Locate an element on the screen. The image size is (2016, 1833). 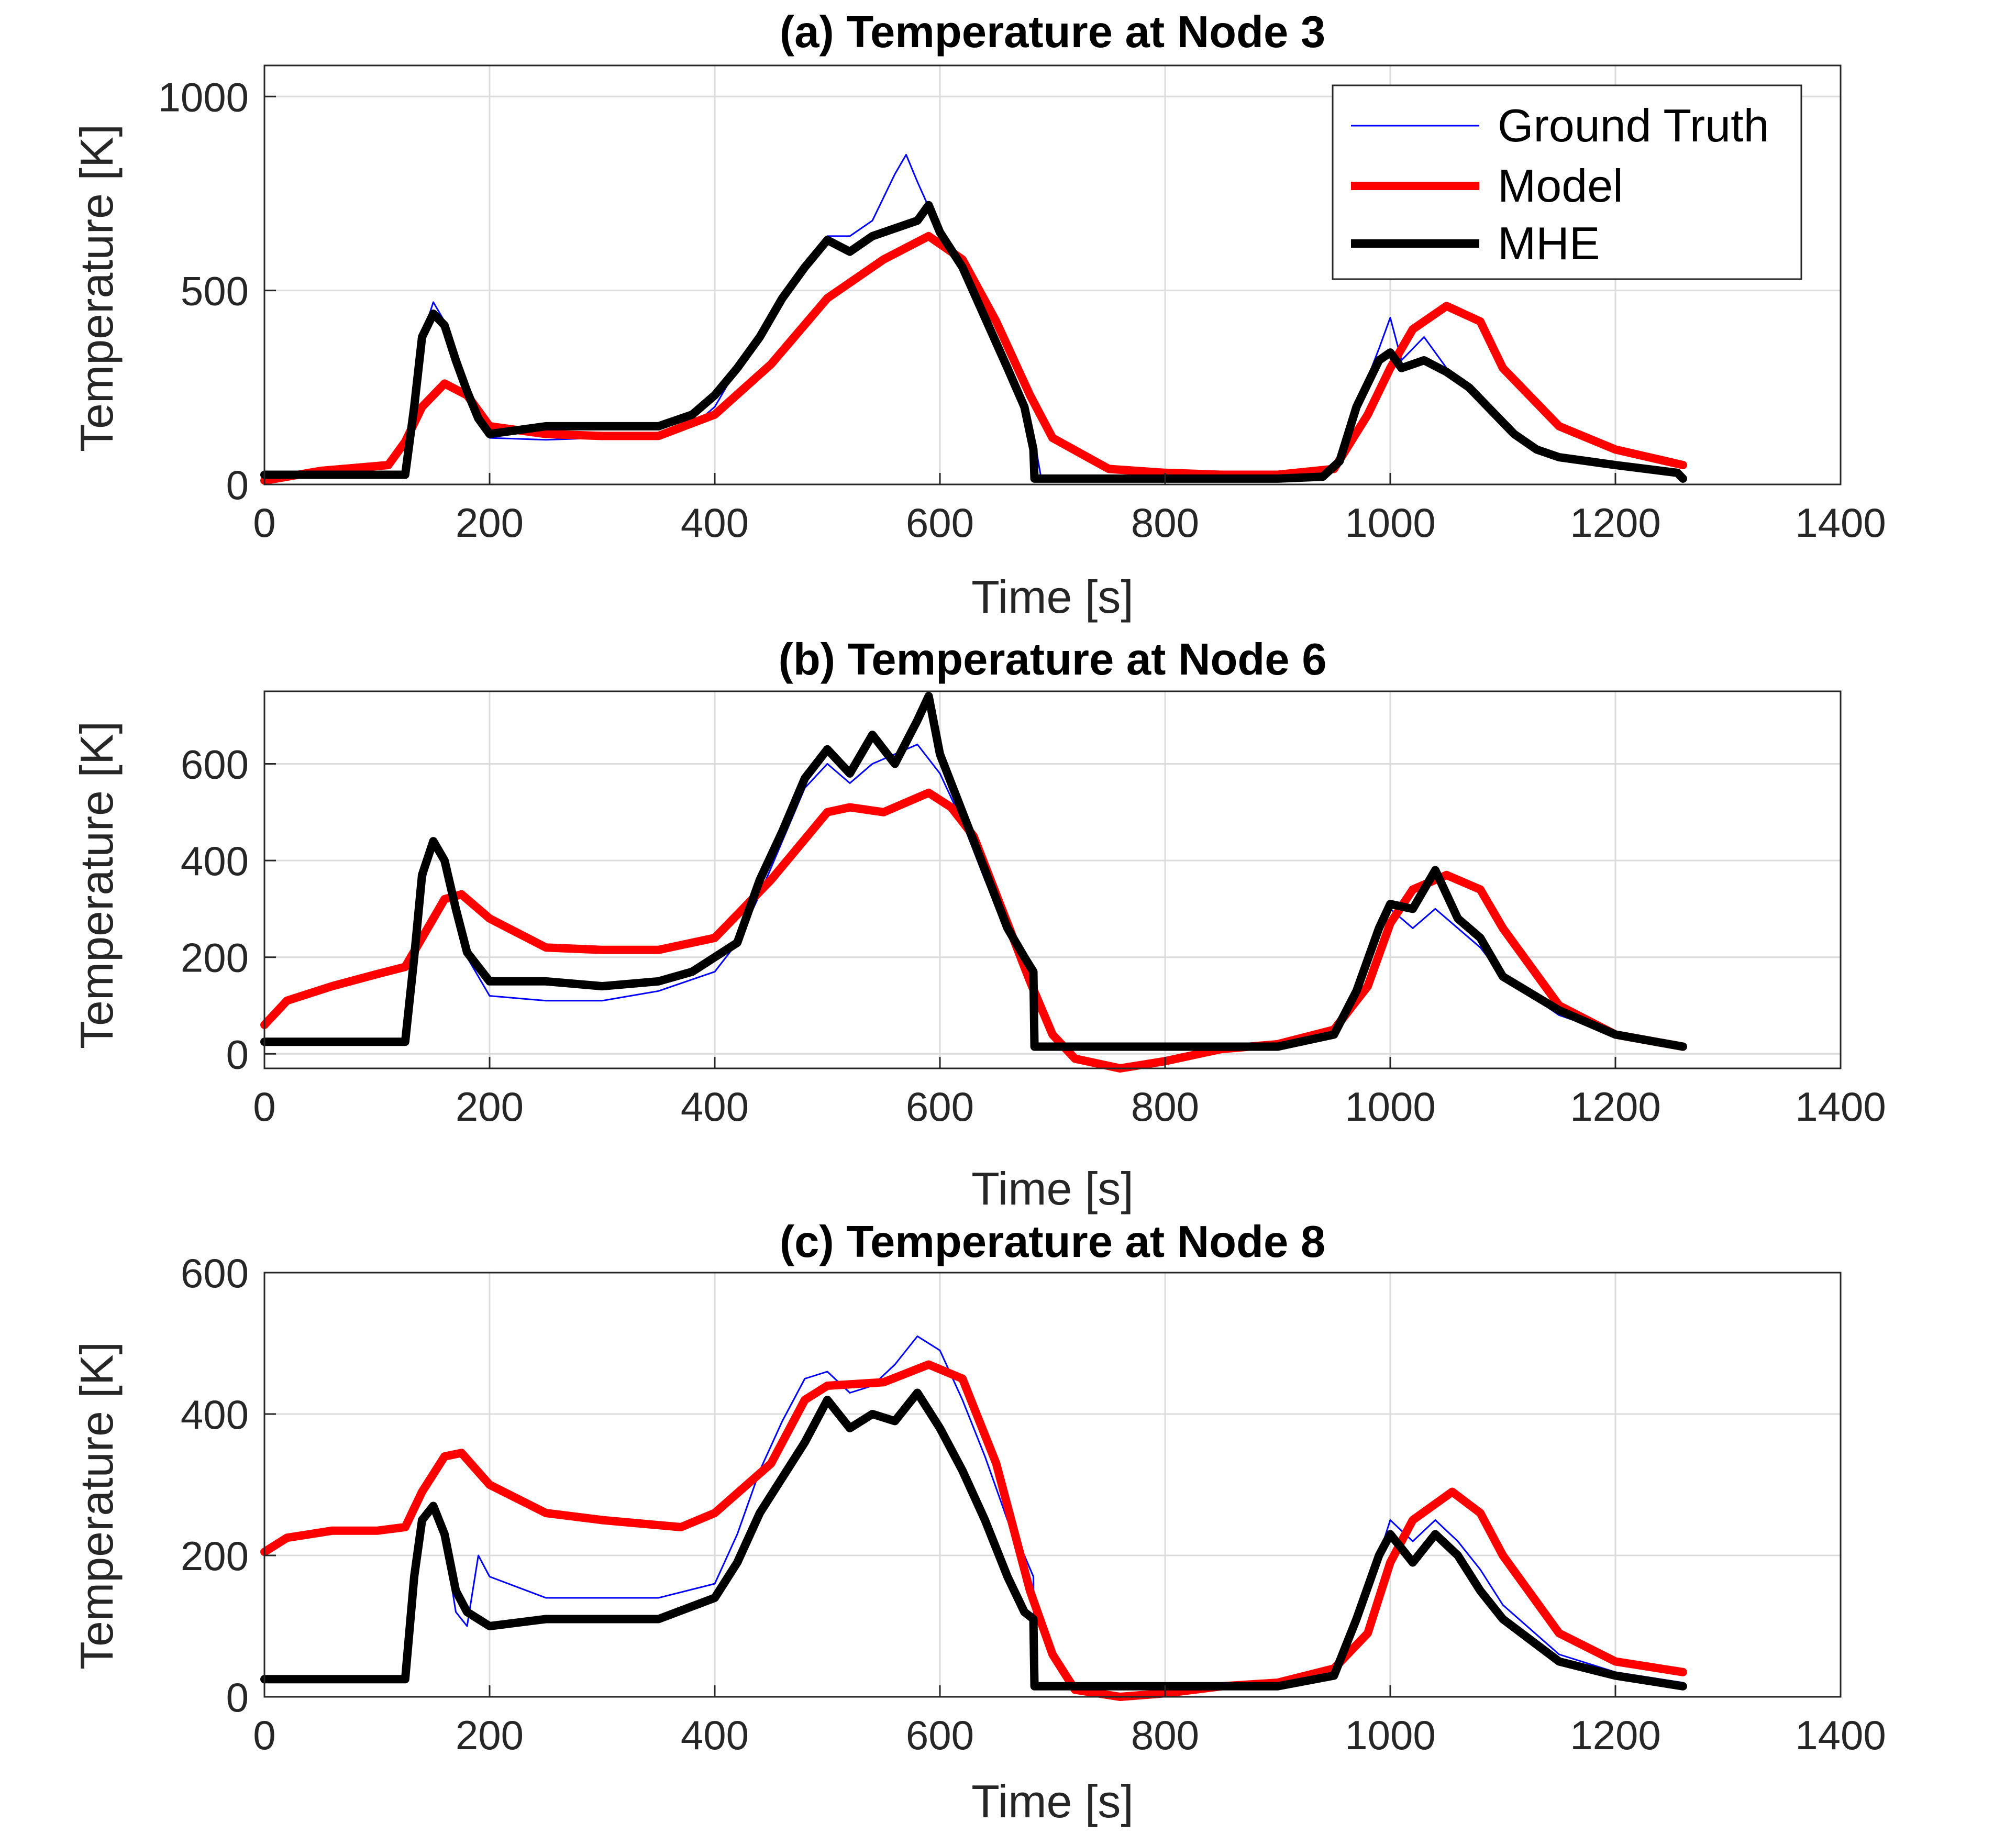
chart-title: (b) Temperature at Node 6 is located at coordinates (1053, 659).